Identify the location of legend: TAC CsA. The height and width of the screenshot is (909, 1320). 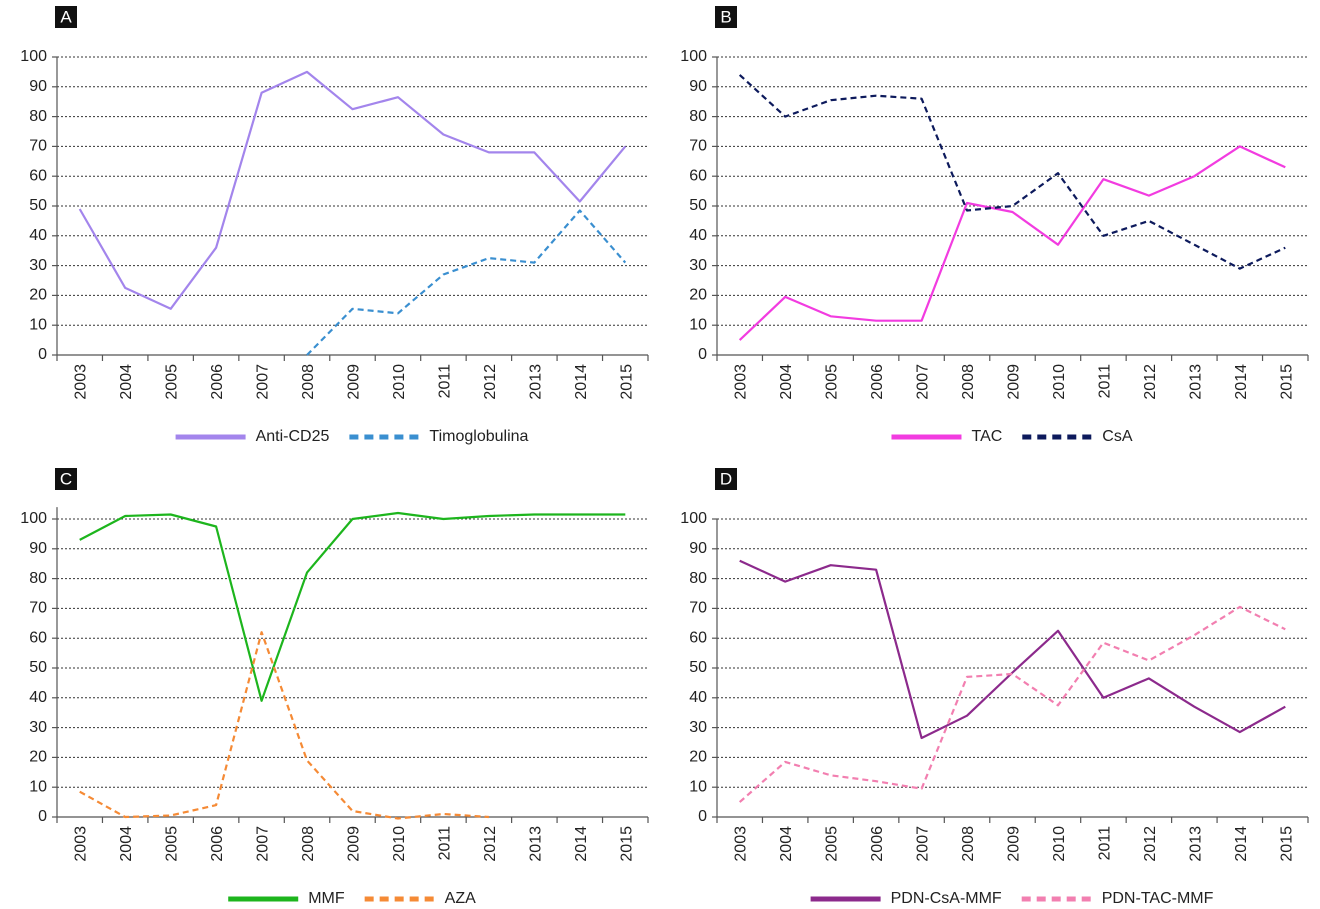
(1012, 436).